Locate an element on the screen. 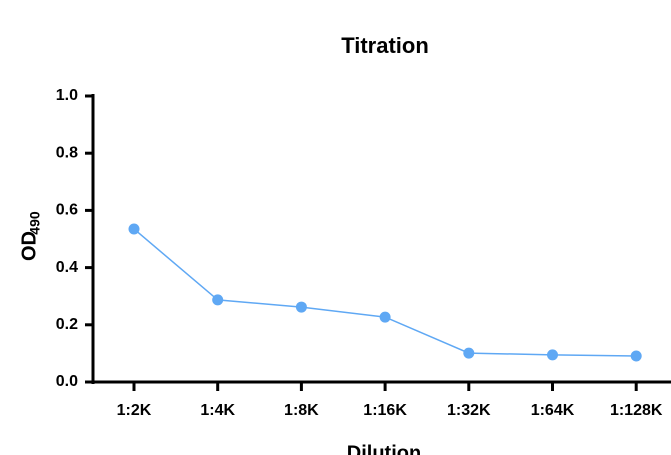 The height and width of the screenshot is (455, 671). y-axis-label-main: OD is located at coordinates (29, 246).